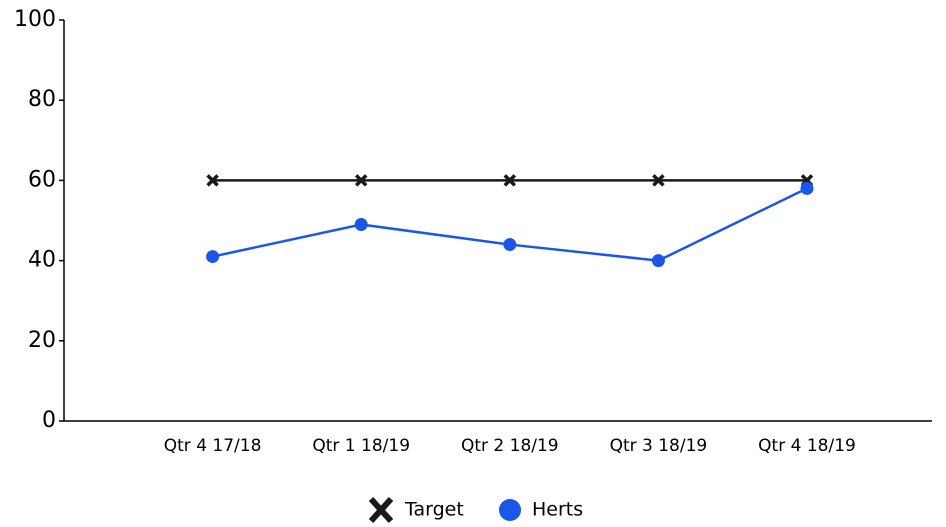 The image size is (946, 527). Describe the element at coordinates (42, 260) in the screenshot. I see `y-tick-label: 40` at that location.